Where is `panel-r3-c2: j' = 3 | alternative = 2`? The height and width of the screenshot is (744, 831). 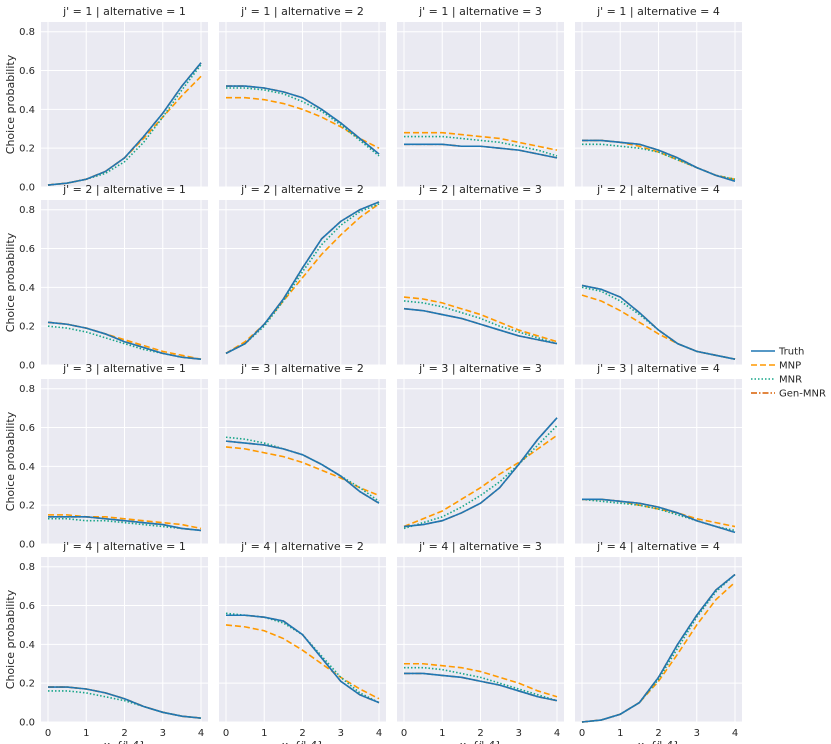
panel-r3-c2: j' = 3 | alternative = 2 is located at coordinates (302, 453).